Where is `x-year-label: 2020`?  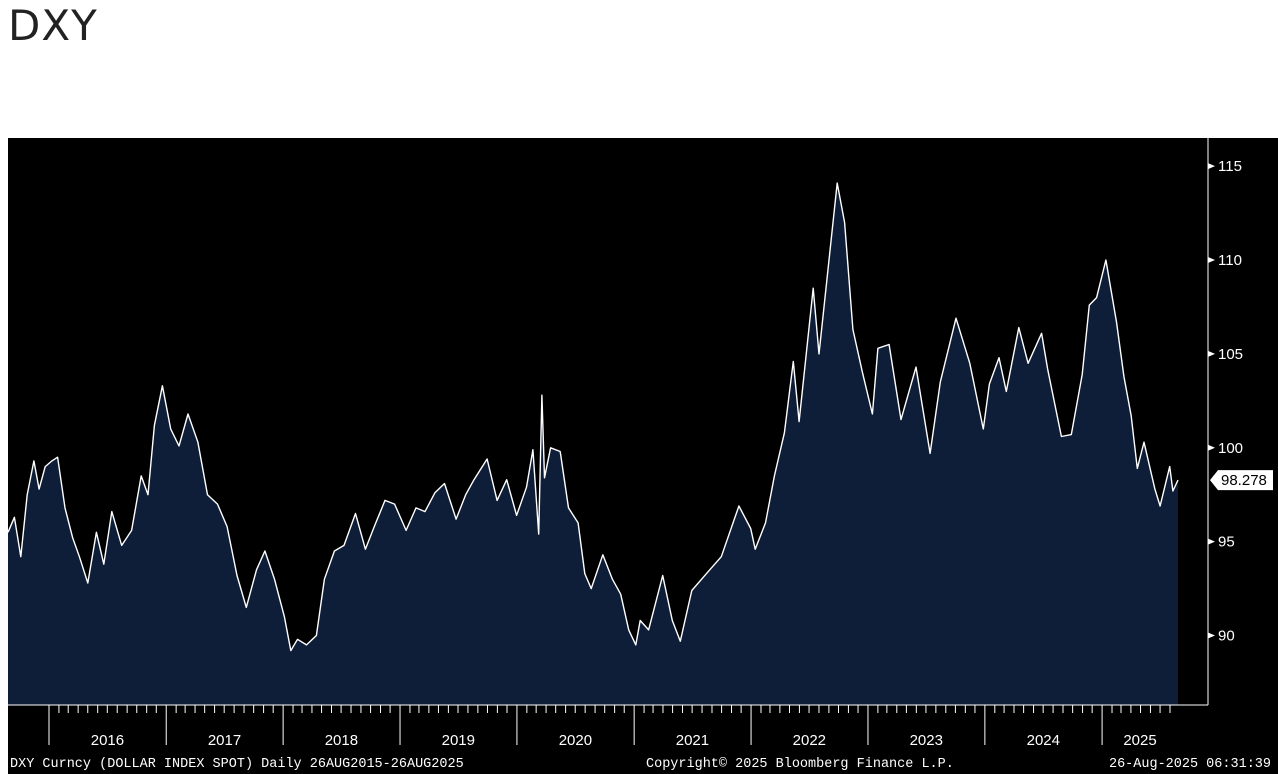 x-year-label: 2020 is located at coordinates (575, 740).